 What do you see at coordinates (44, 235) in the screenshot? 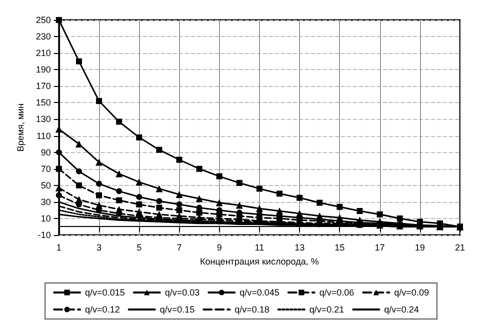
I see `y-tick-label: -10` at bounding box center [44, 235].